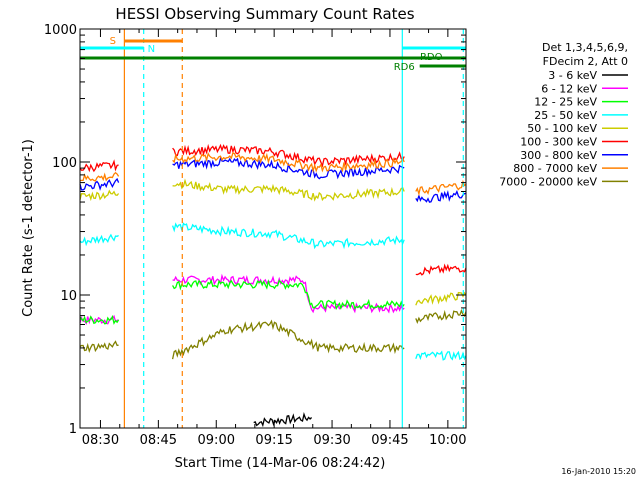  Describe the element at coordinates (216, 440) in the screenshot. I see `x-tick-label: 09:00` at that location.